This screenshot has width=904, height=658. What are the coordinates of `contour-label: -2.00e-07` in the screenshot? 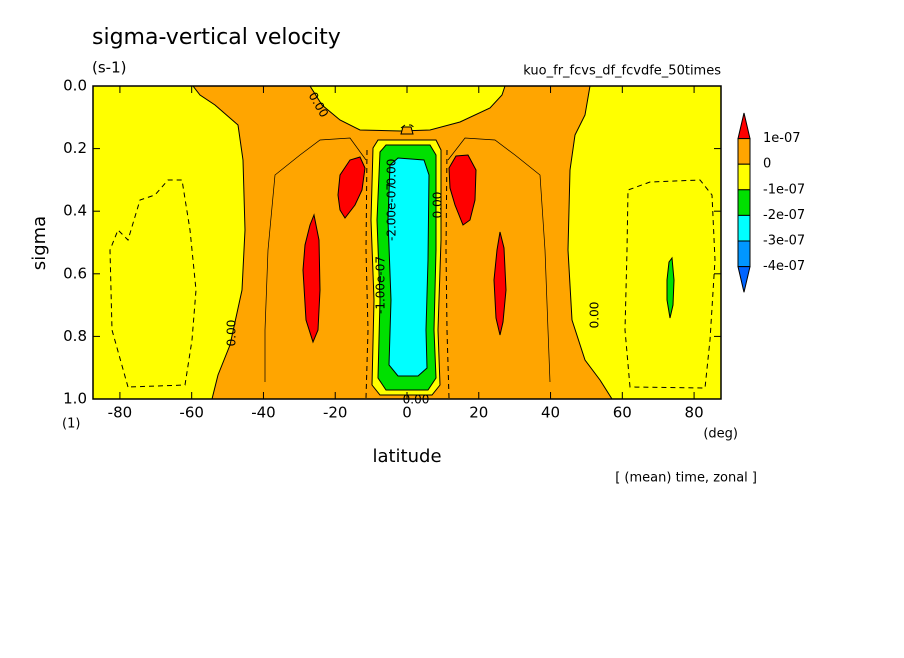 It's located at (392, 212).